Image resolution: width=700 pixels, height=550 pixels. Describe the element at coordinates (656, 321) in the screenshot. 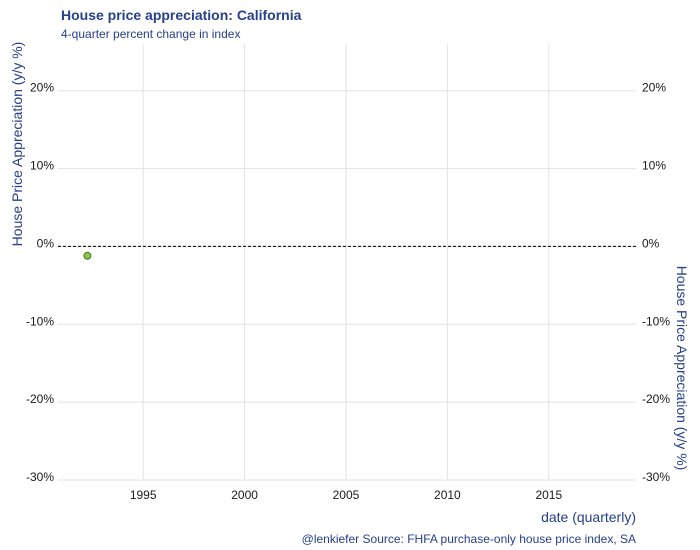

I see `y-tick-label-right: -10%` at that location.